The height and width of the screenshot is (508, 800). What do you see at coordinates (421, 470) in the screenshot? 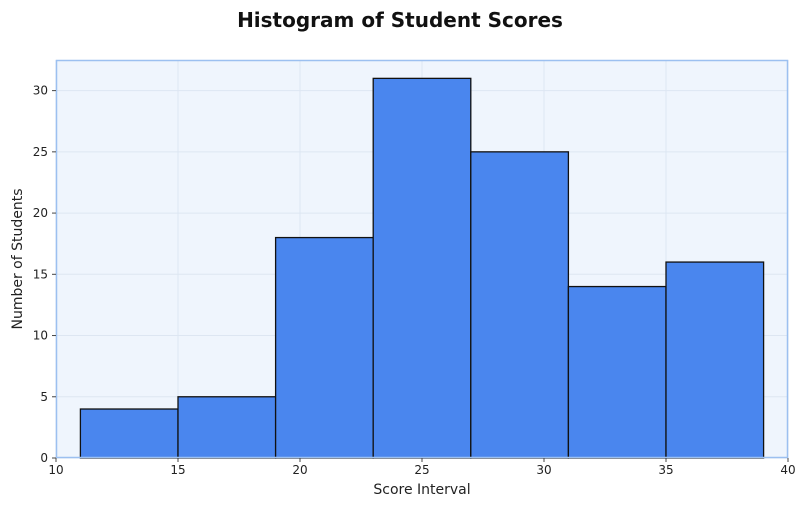
I see `x-tick-label: 25` at bounding box center [421, 470].